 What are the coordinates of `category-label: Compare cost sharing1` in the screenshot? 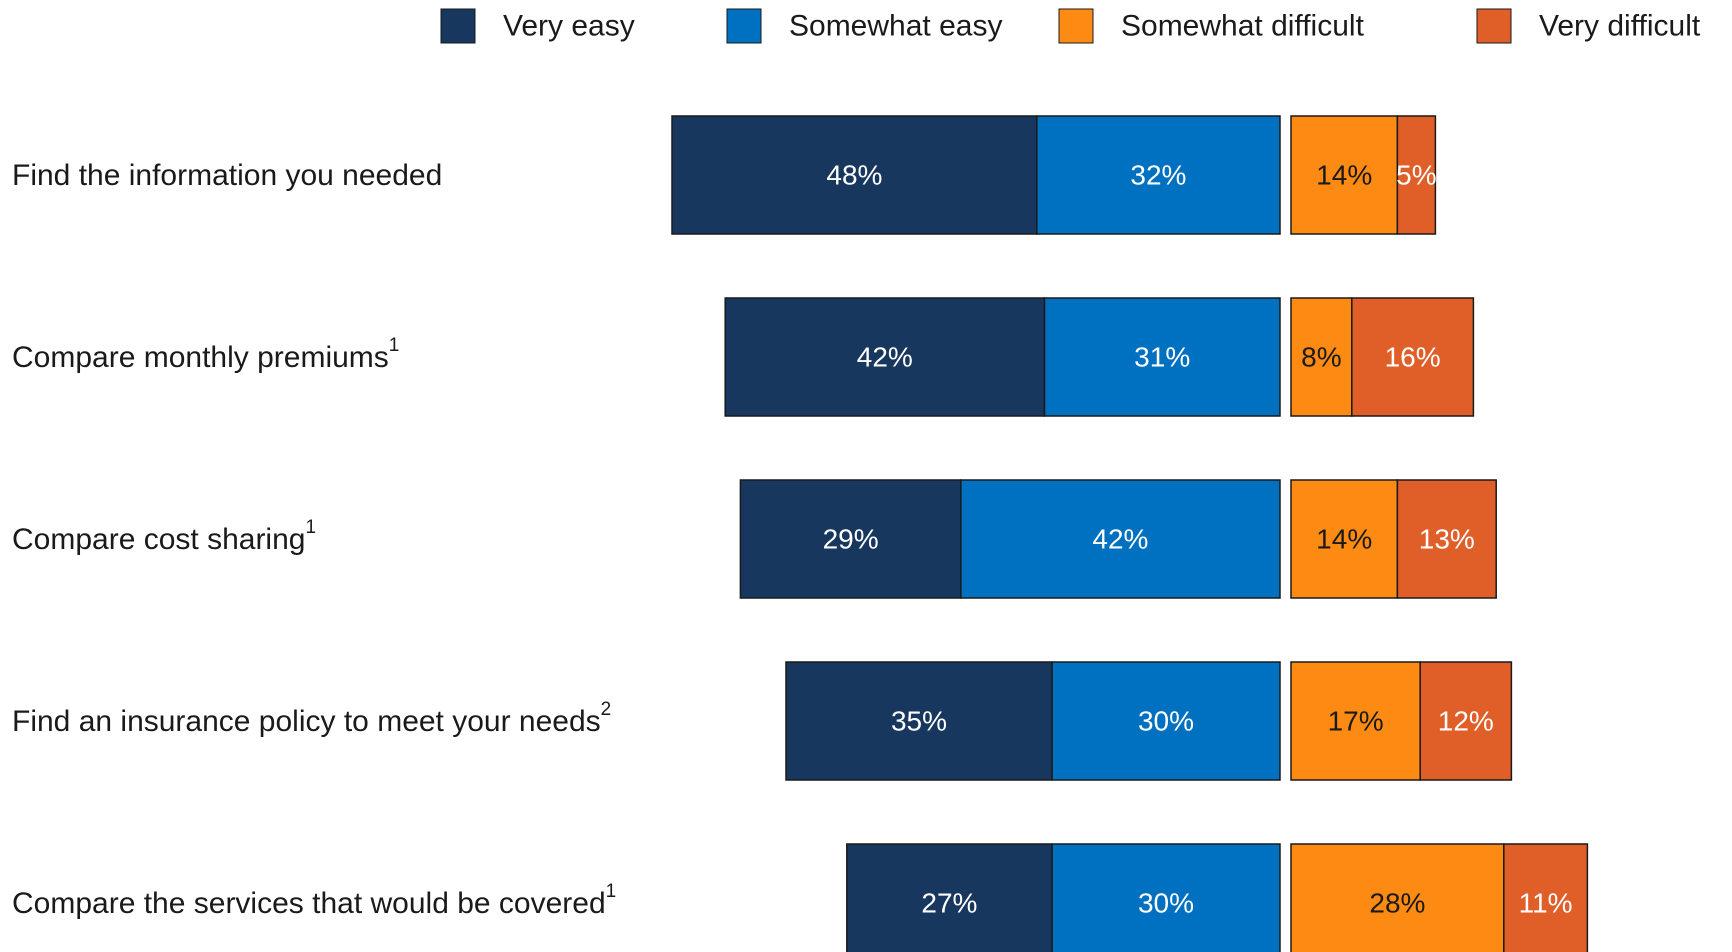 It's located at (164, 536).